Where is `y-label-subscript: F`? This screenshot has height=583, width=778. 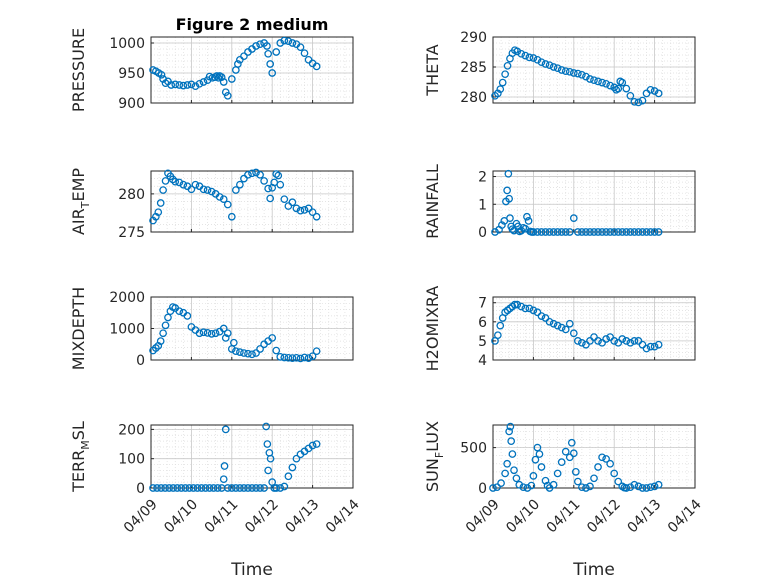 y-label-subscript: F is located at coordinates (439, 455).